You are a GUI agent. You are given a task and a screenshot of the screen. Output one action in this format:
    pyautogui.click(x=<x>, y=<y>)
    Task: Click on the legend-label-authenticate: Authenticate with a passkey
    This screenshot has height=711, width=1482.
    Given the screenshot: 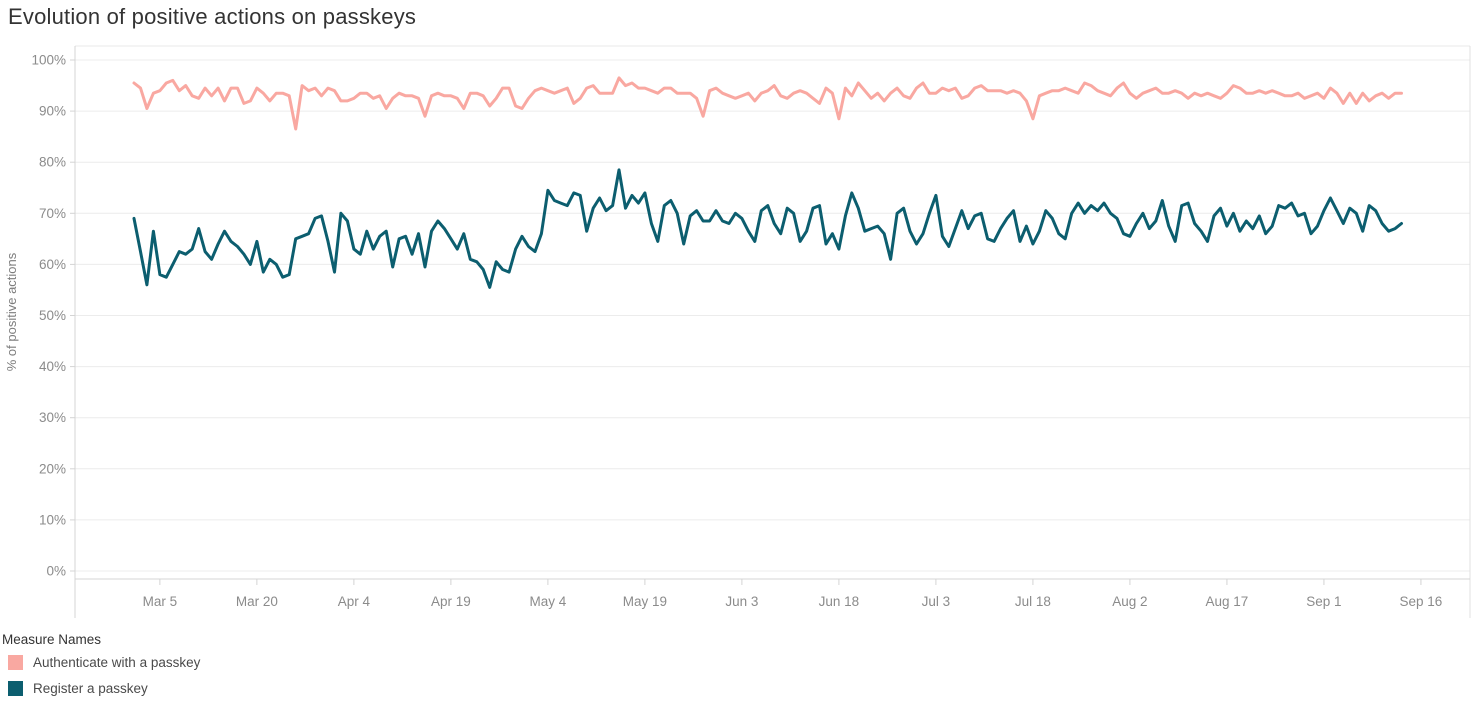 What is the action you would take?
    pyautogui.click(x=117, y=662)
    